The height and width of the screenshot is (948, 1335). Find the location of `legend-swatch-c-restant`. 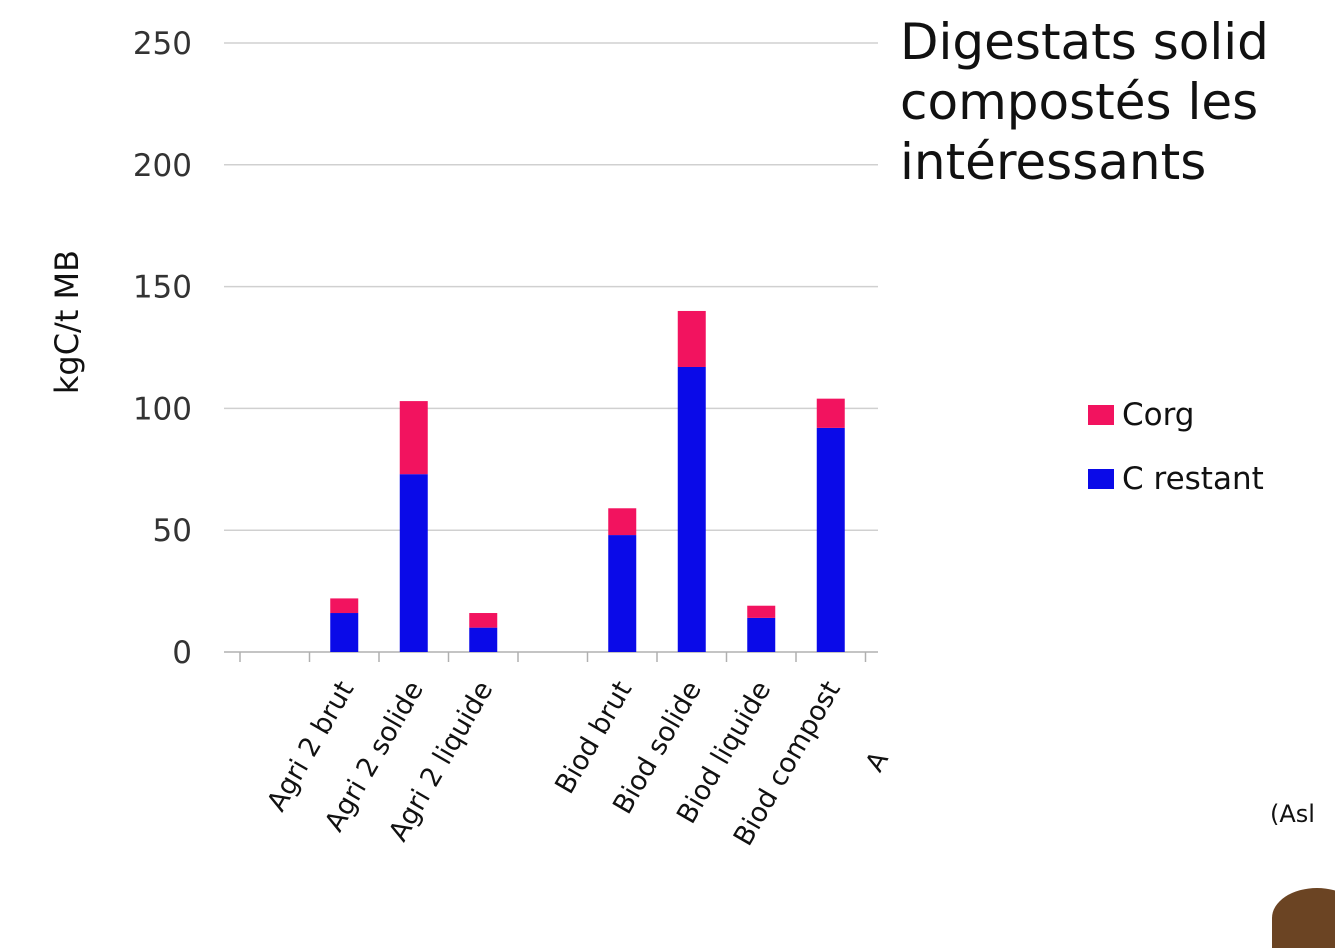

legend-swatch-c-restant is located at coordinates (1101, 479).